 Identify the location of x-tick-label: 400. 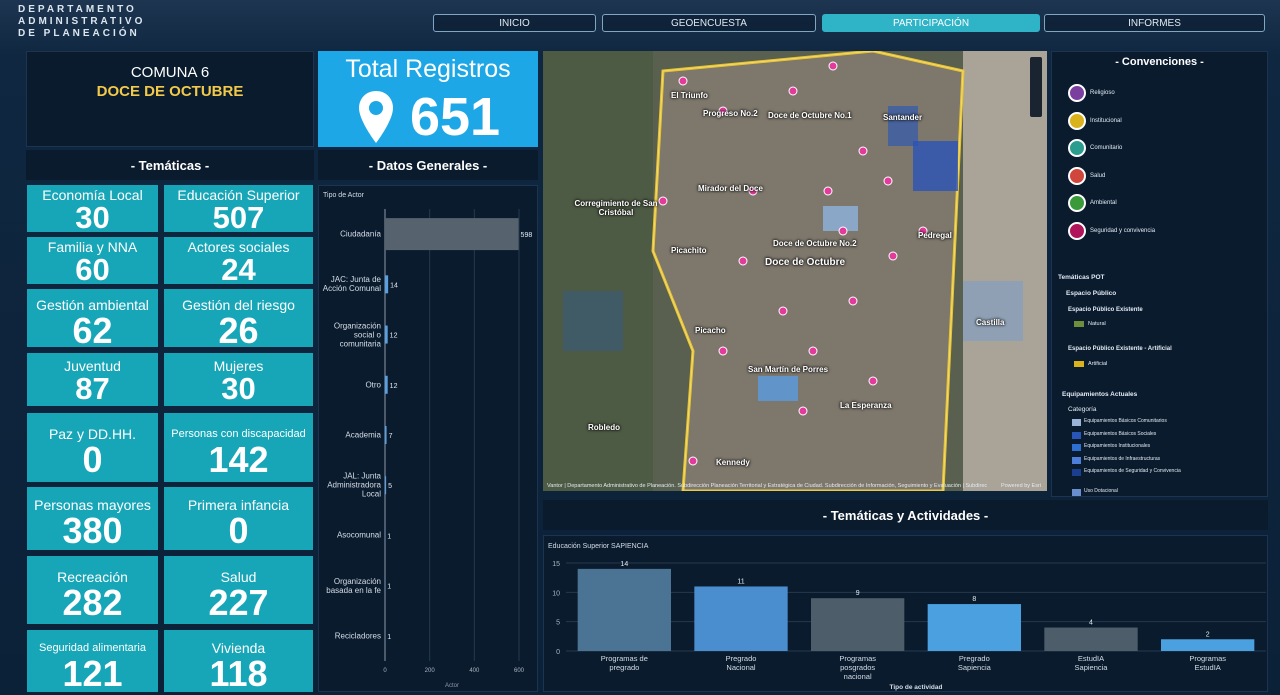
(474, 671).